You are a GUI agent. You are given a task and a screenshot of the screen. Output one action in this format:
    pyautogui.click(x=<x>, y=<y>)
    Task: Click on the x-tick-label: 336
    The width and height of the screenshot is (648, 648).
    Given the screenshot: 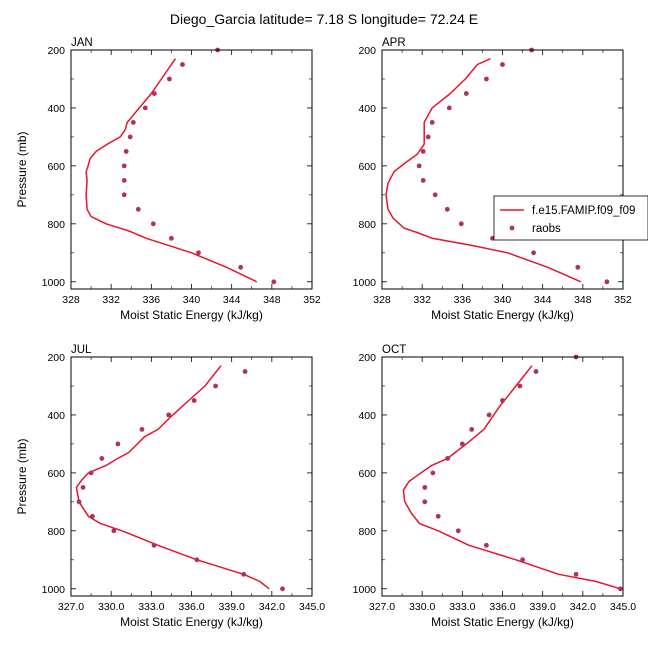 What is the action you would take?
    pyautogui.click(x=463, y=300)
    